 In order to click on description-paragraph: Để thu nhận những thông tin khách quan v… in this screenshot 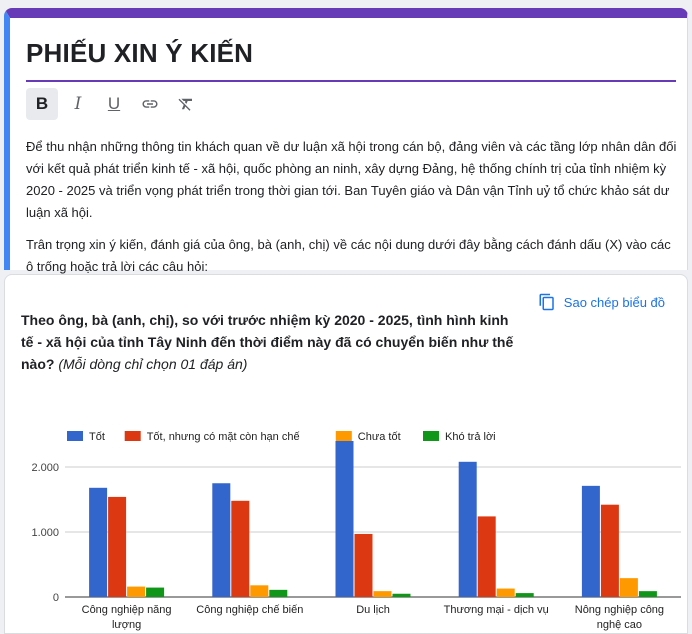, I will do `click(351, 179)`.